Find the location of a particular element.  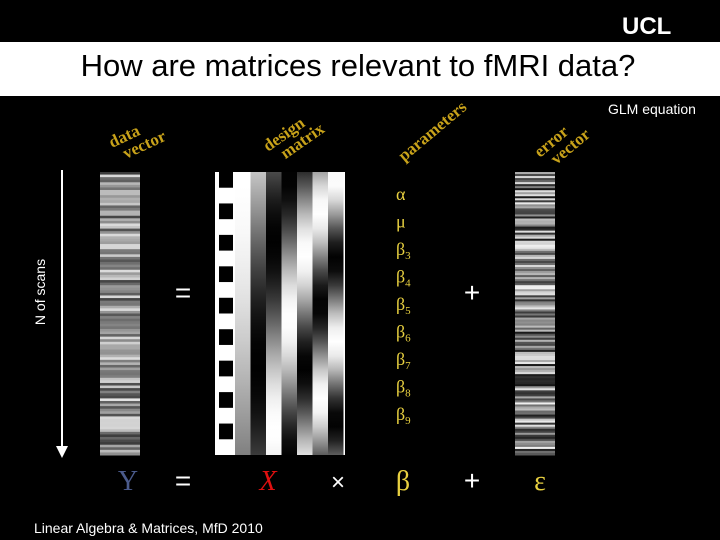

plus-sign: + is located at coordinates (472, 292).